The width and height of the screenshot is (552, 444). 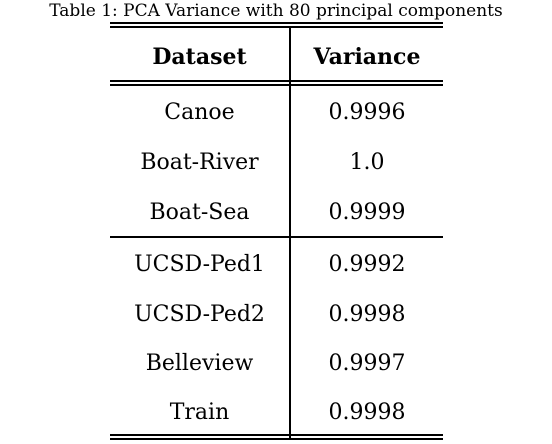 What do you see at coordinates (199, 112) in the screenshot?
I see `table-row-dataset: Canoe` at bounding box center [199, 112].